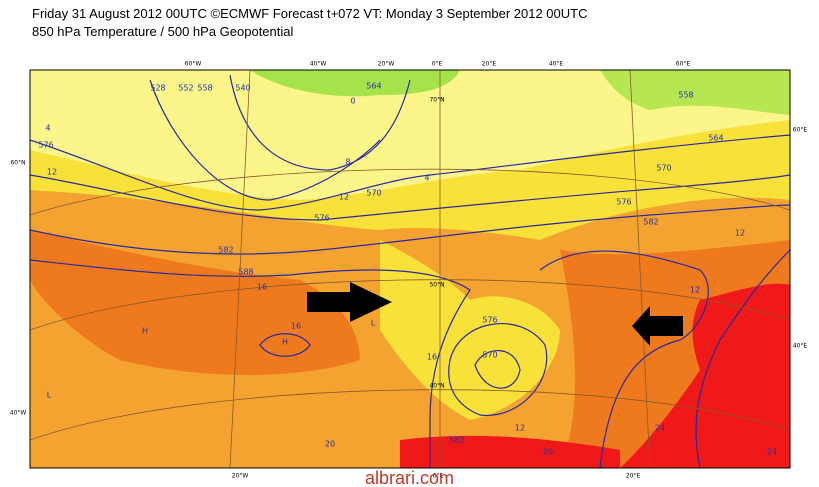 This screenshot has width=819, height=487. Describe the element at coordinates (436, 100) in the screenshot. I see `grid-label: 70°N` at that location.